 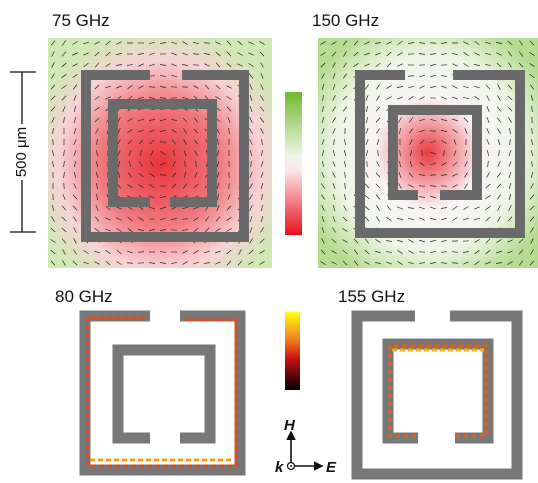 I want to click on inner-ring, so click(x=164, y=394).